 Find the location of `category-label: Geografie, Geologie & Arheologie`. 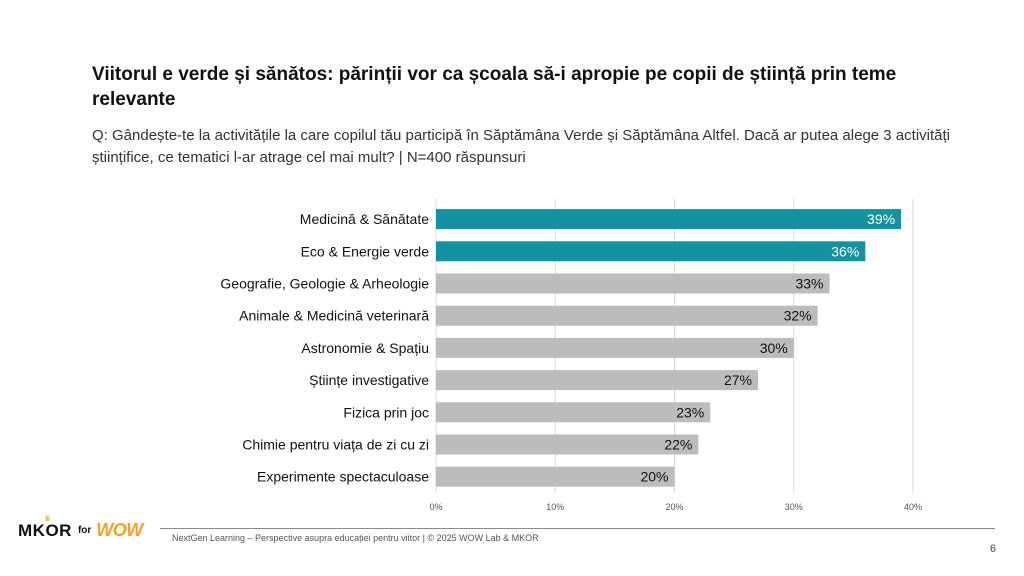

category-label: Geografie, Geologie & Arheologie is located at coordinates (324, 284).